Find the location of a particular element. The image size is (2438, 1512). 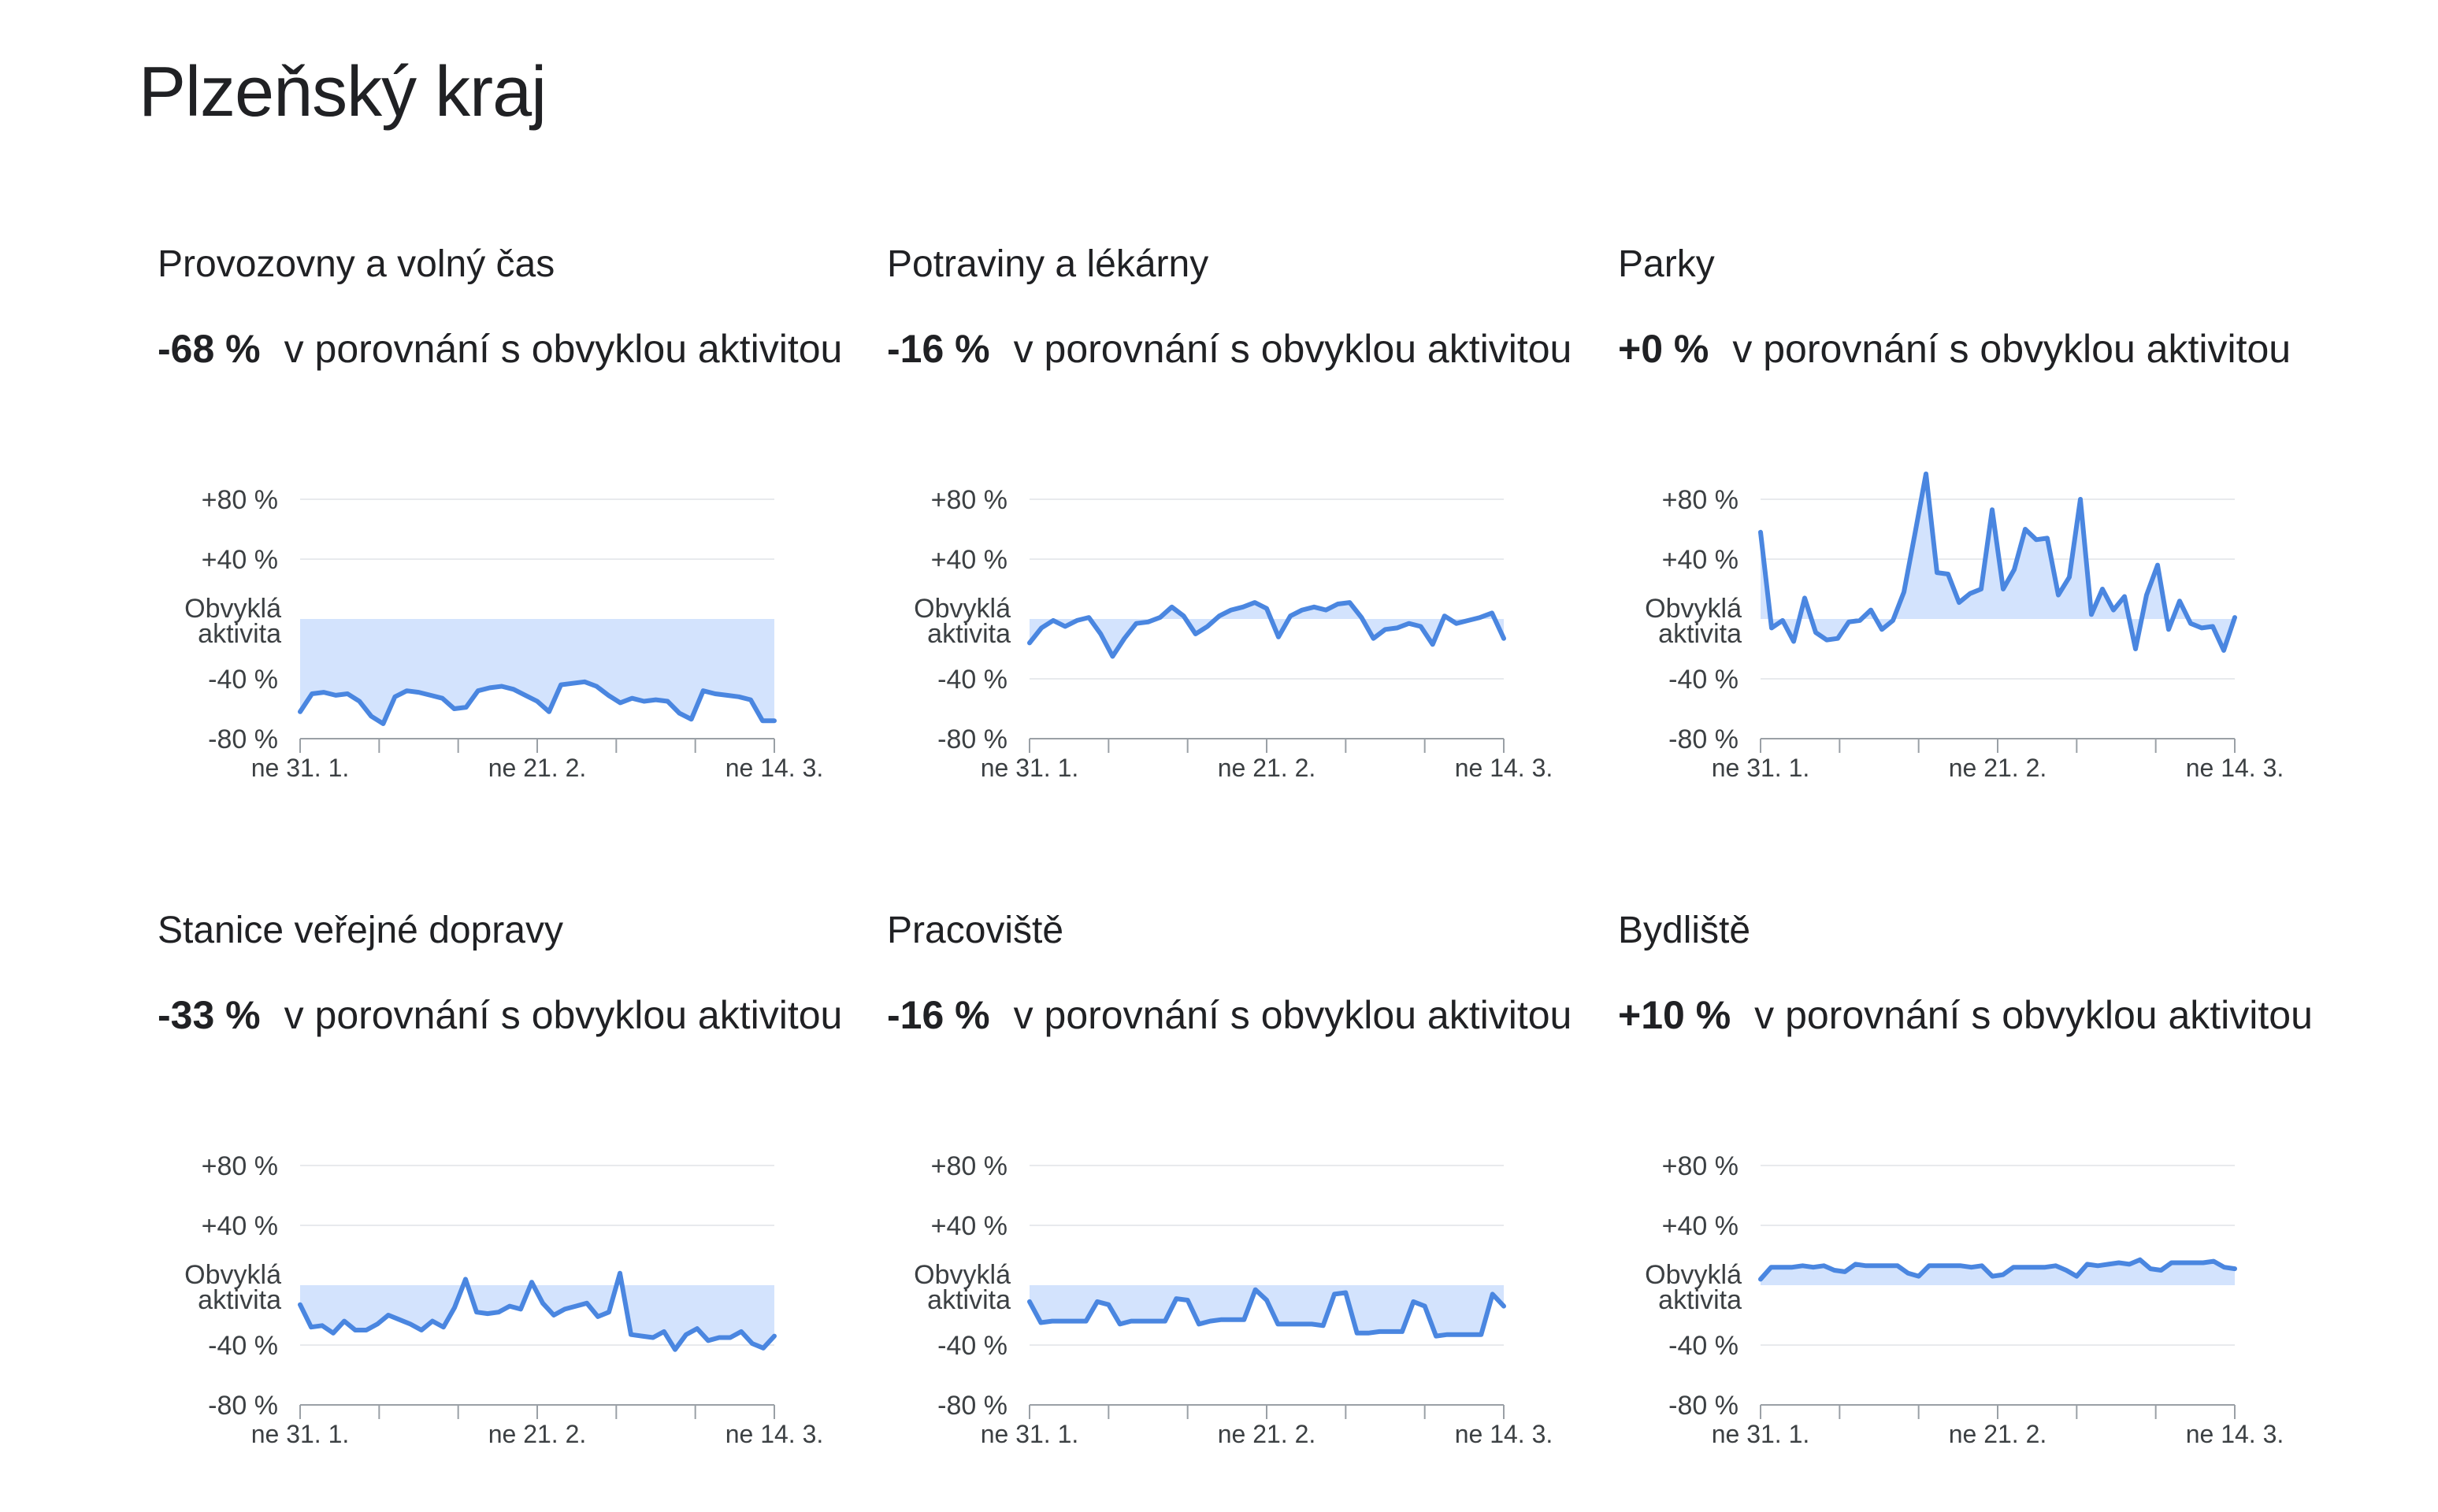

chart-title: Bydliště is located at coordinates (1684, 930).